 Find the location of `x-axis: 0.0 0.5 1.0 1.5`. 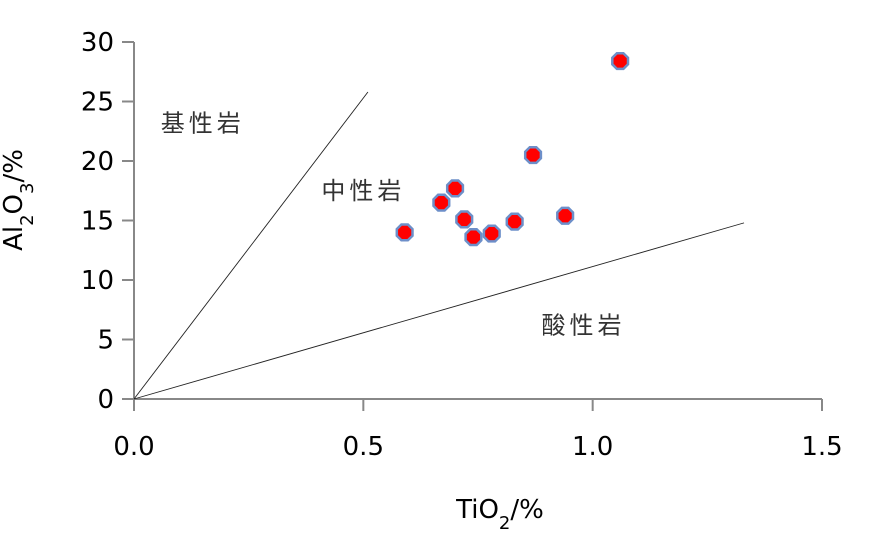

x-axis: 0.0 0.5 1.0 1.5 is located at coordinates (478, 430).